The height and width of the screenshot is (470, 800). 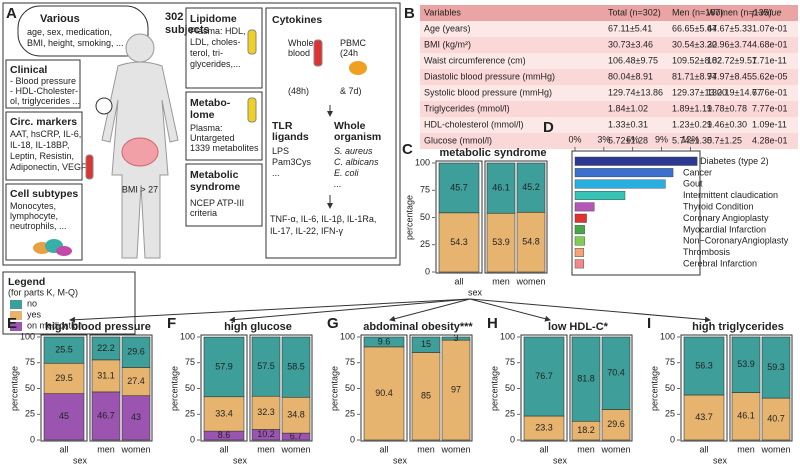 I want to click on text-line: AAT, hsCRP, IL-6,, so click(x=45, y=134).